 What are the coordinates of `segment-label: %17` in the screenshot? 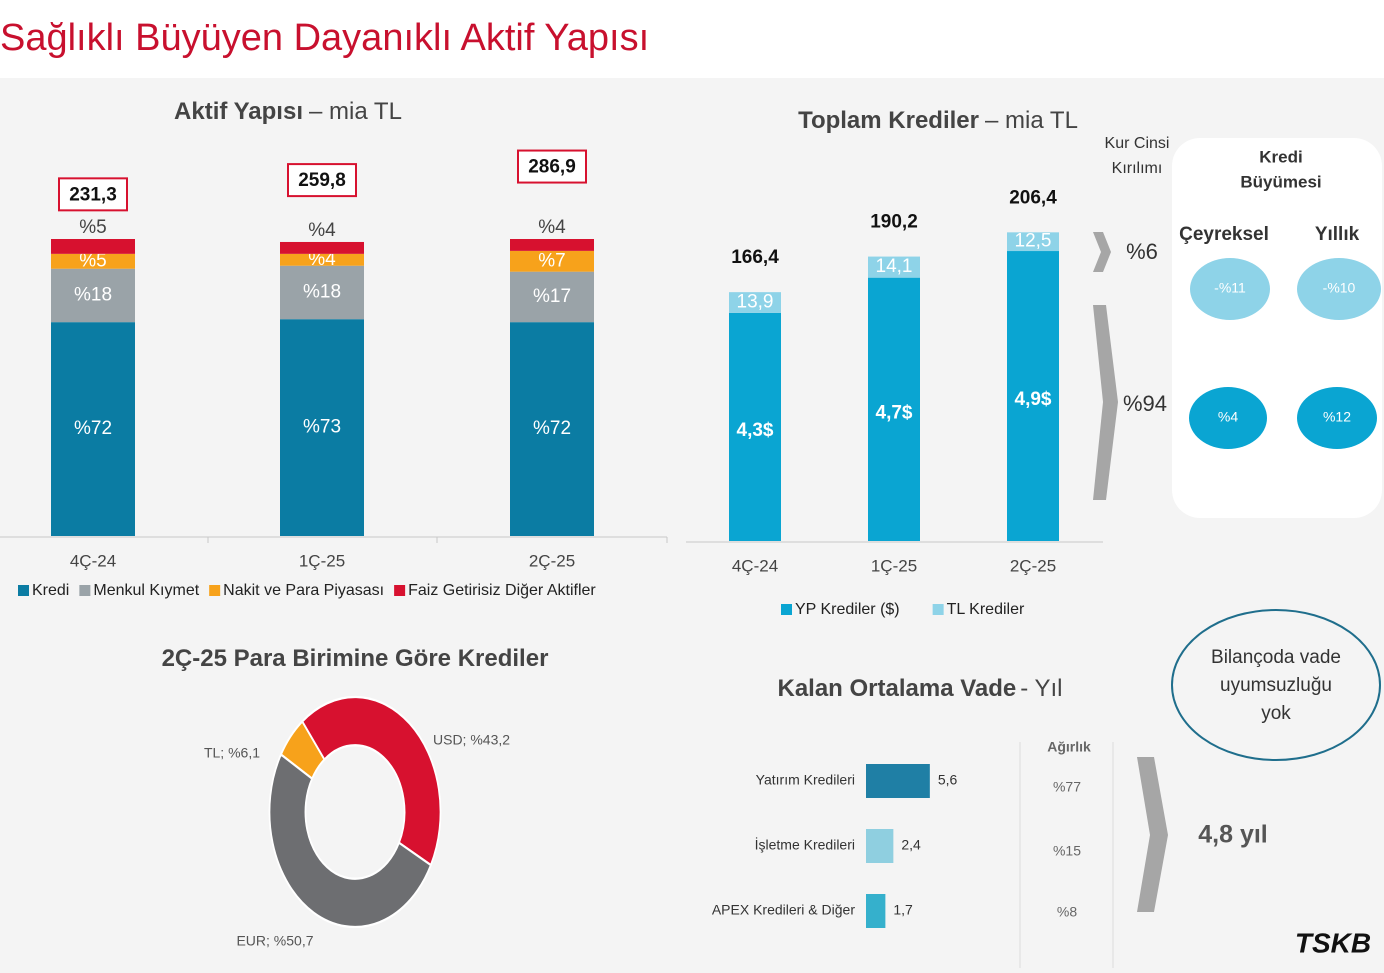 It's located at (552, 296).